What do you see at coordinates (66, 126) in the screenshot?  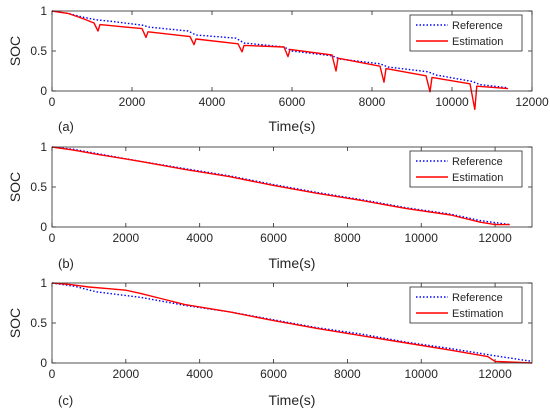 I see `panel-label: (a)` at bounding box center [66, 126].